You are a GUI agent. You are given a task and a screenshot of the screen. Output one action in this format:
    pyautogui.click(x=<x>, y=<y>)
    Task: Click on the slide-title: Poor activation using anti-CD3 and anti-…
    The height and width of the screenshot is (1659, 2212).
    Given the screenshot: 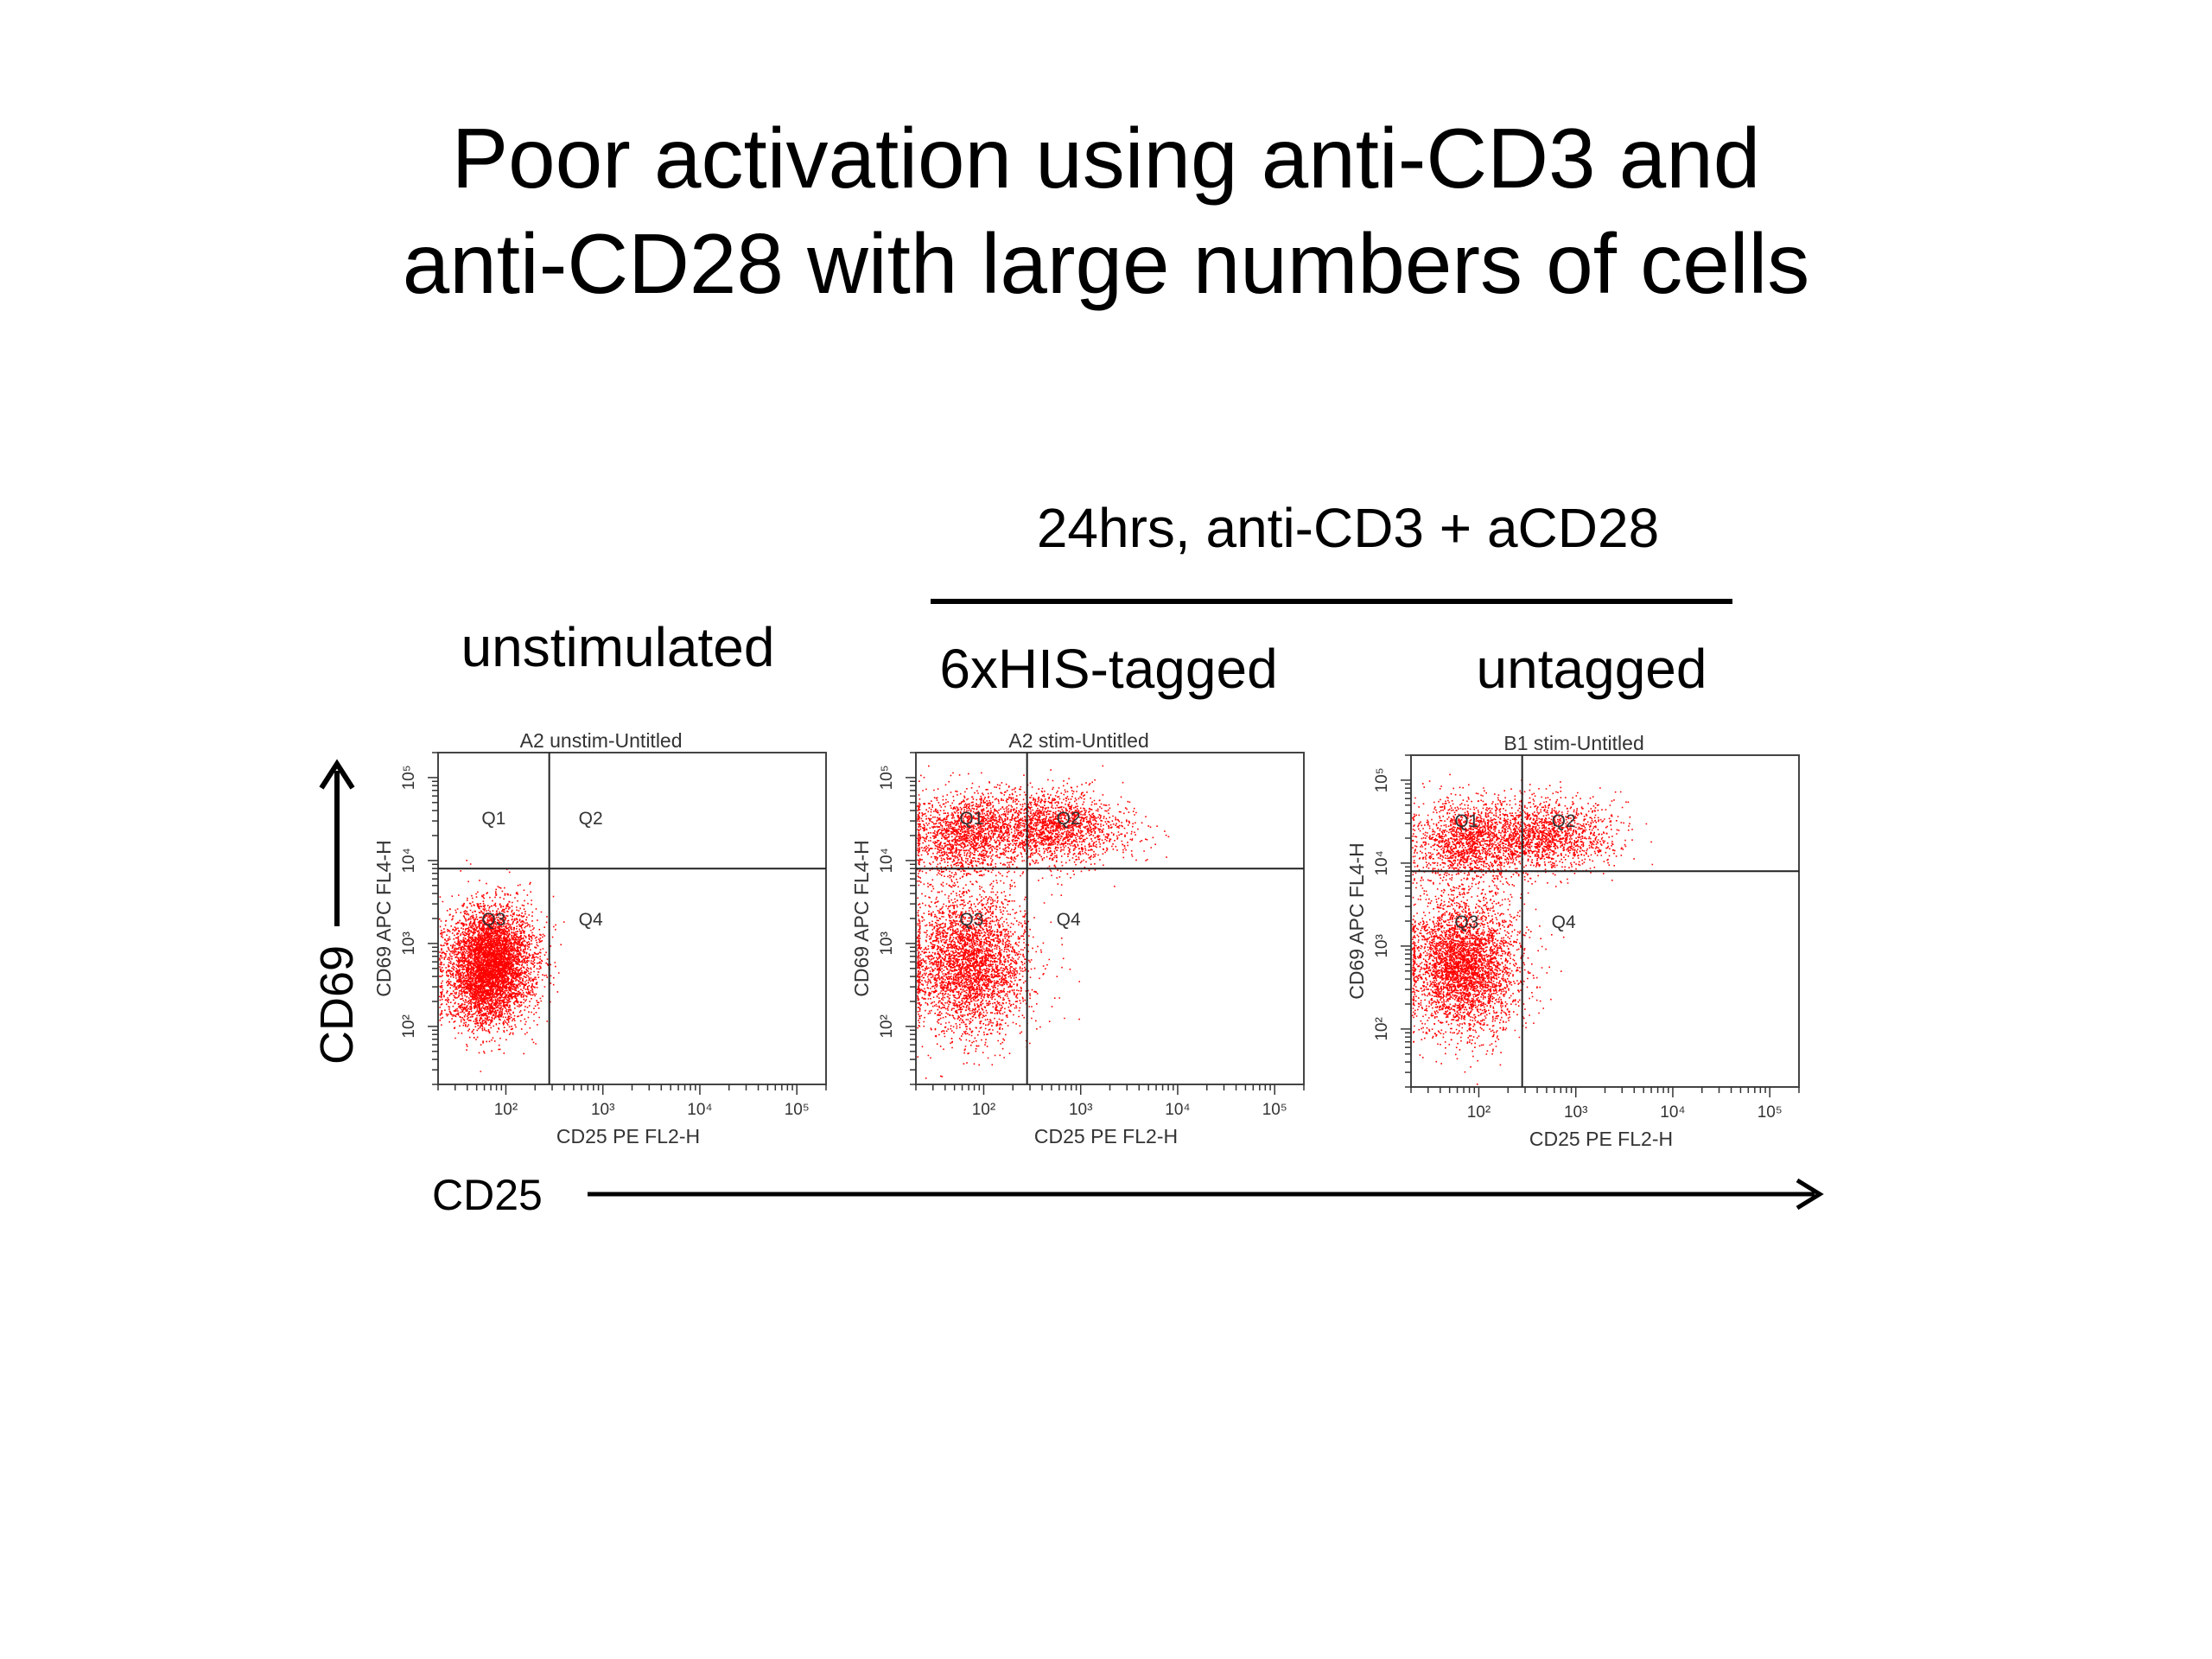 What is the action you would take?
    pyautogui.click(x=1106, y=210)
    